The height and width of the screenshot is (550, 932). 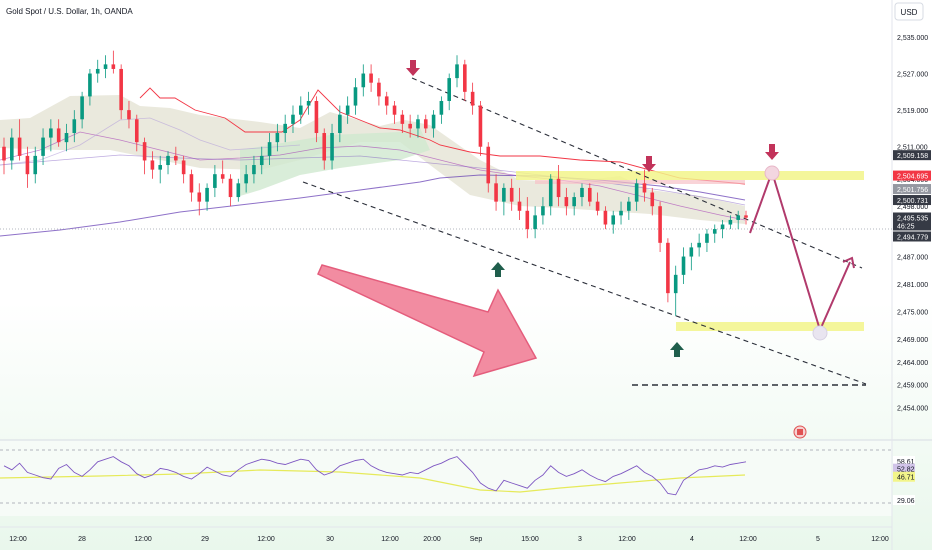 I want to click on rsi-pane-background, so click(x=446, y=478).